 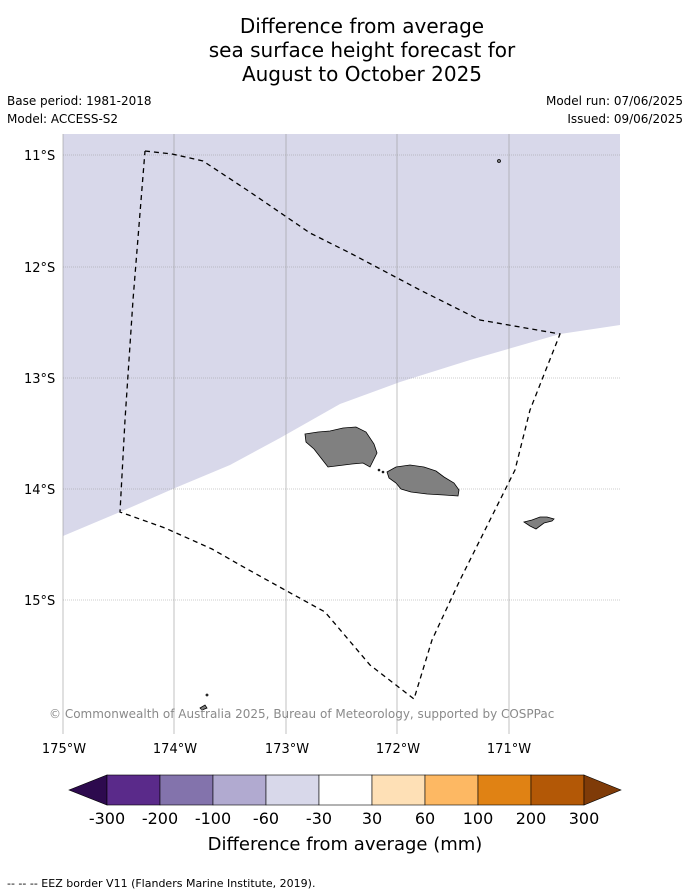 What do you see at coordinates (499, 161) in the screenshot?
I see `island-north` at bounding box center [499, 161].